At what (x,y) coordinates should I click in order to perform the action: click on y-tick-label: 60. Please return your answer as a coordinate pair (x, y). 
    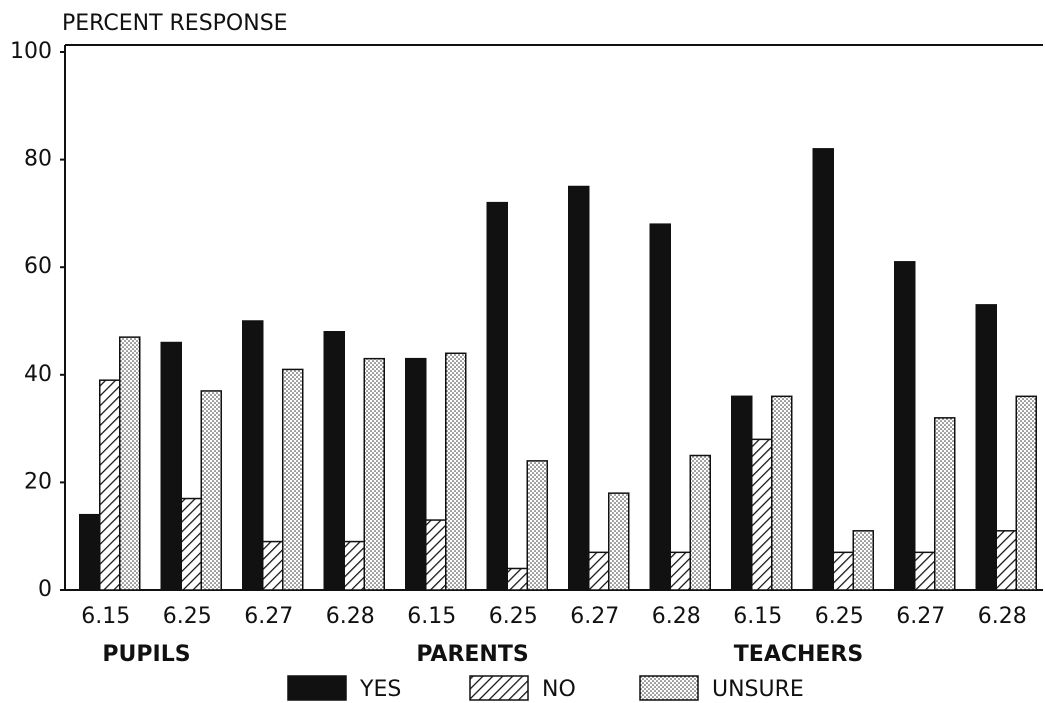
    Looking at the image, I should click on (38, 266).